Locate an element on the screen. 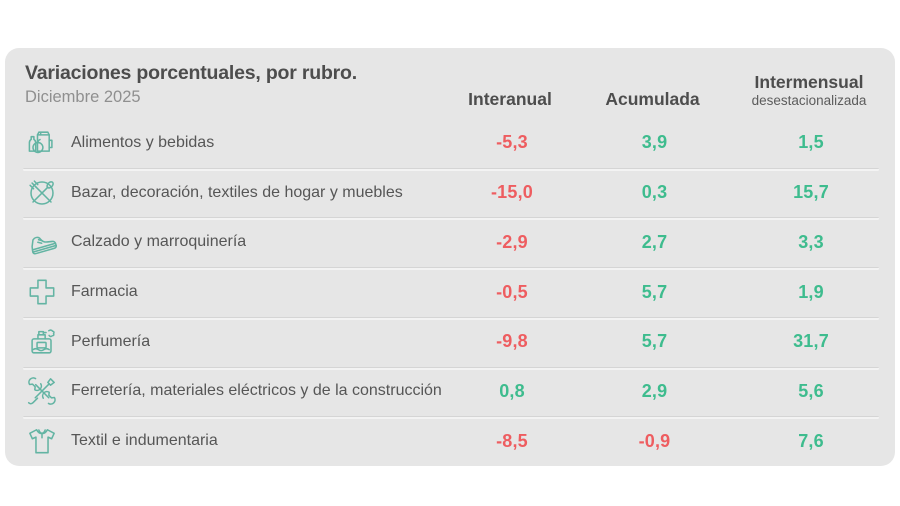  category-label: Perfumería is located at coordinates (111, 341).